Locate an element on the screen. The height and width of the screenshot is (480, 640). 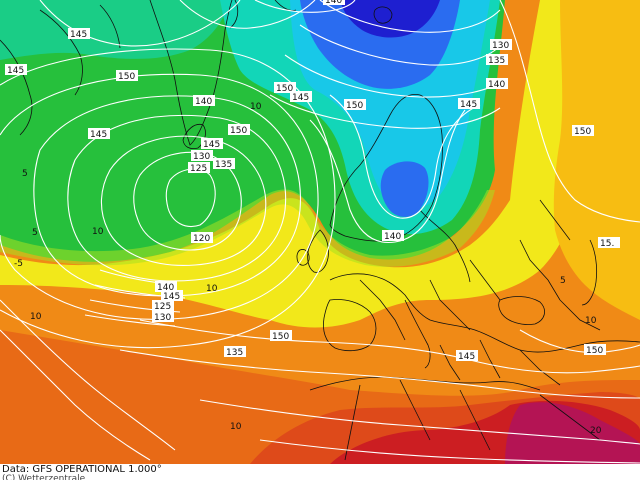
temperature-band-very-cold is located at coordinates (390, 19).